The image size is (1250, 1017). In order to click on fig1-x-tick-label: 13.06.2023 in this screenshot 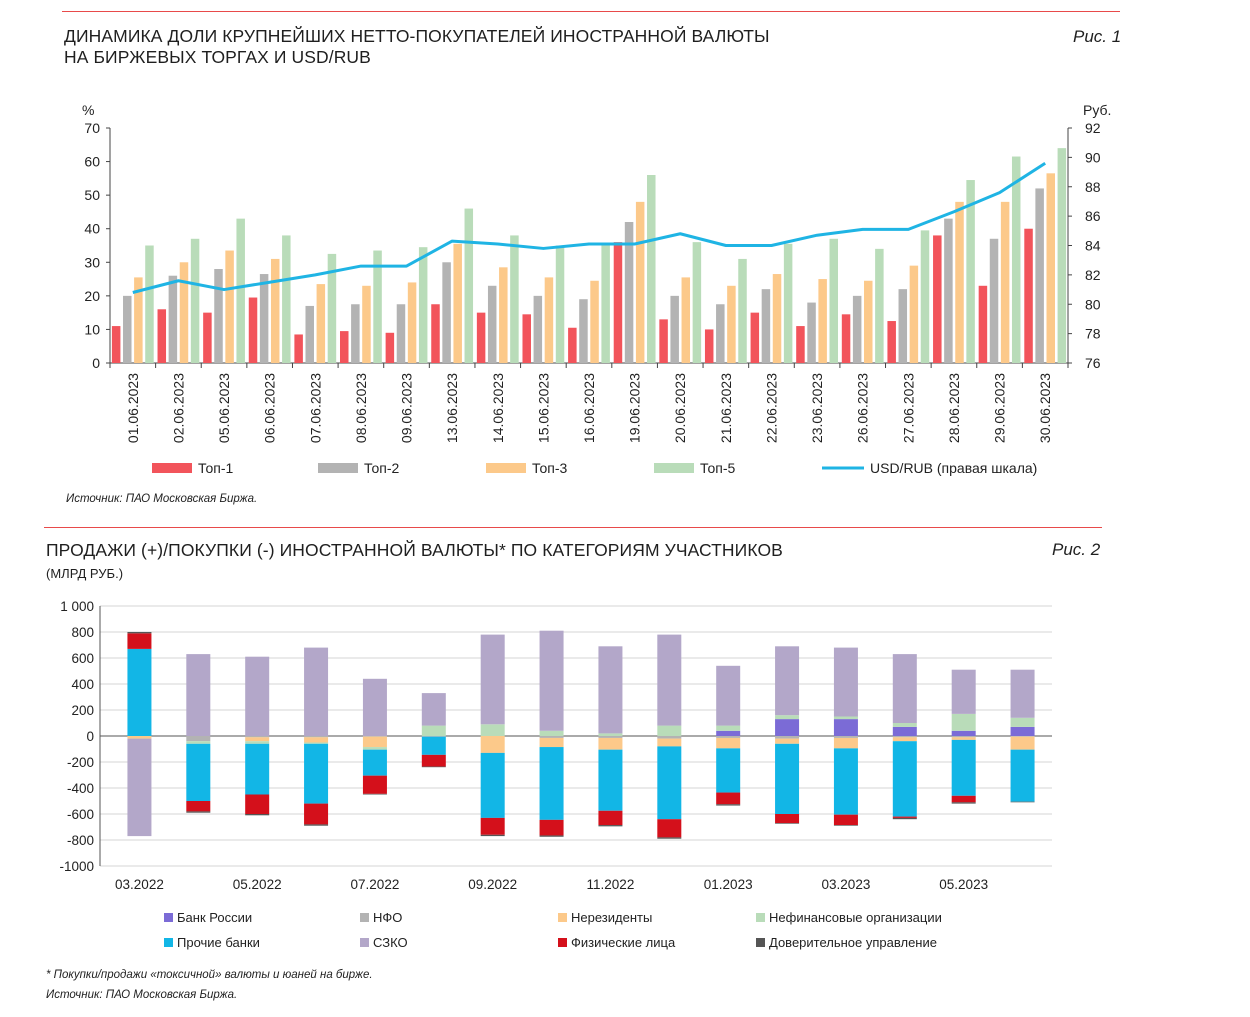, I will do `click(452, 408)`.